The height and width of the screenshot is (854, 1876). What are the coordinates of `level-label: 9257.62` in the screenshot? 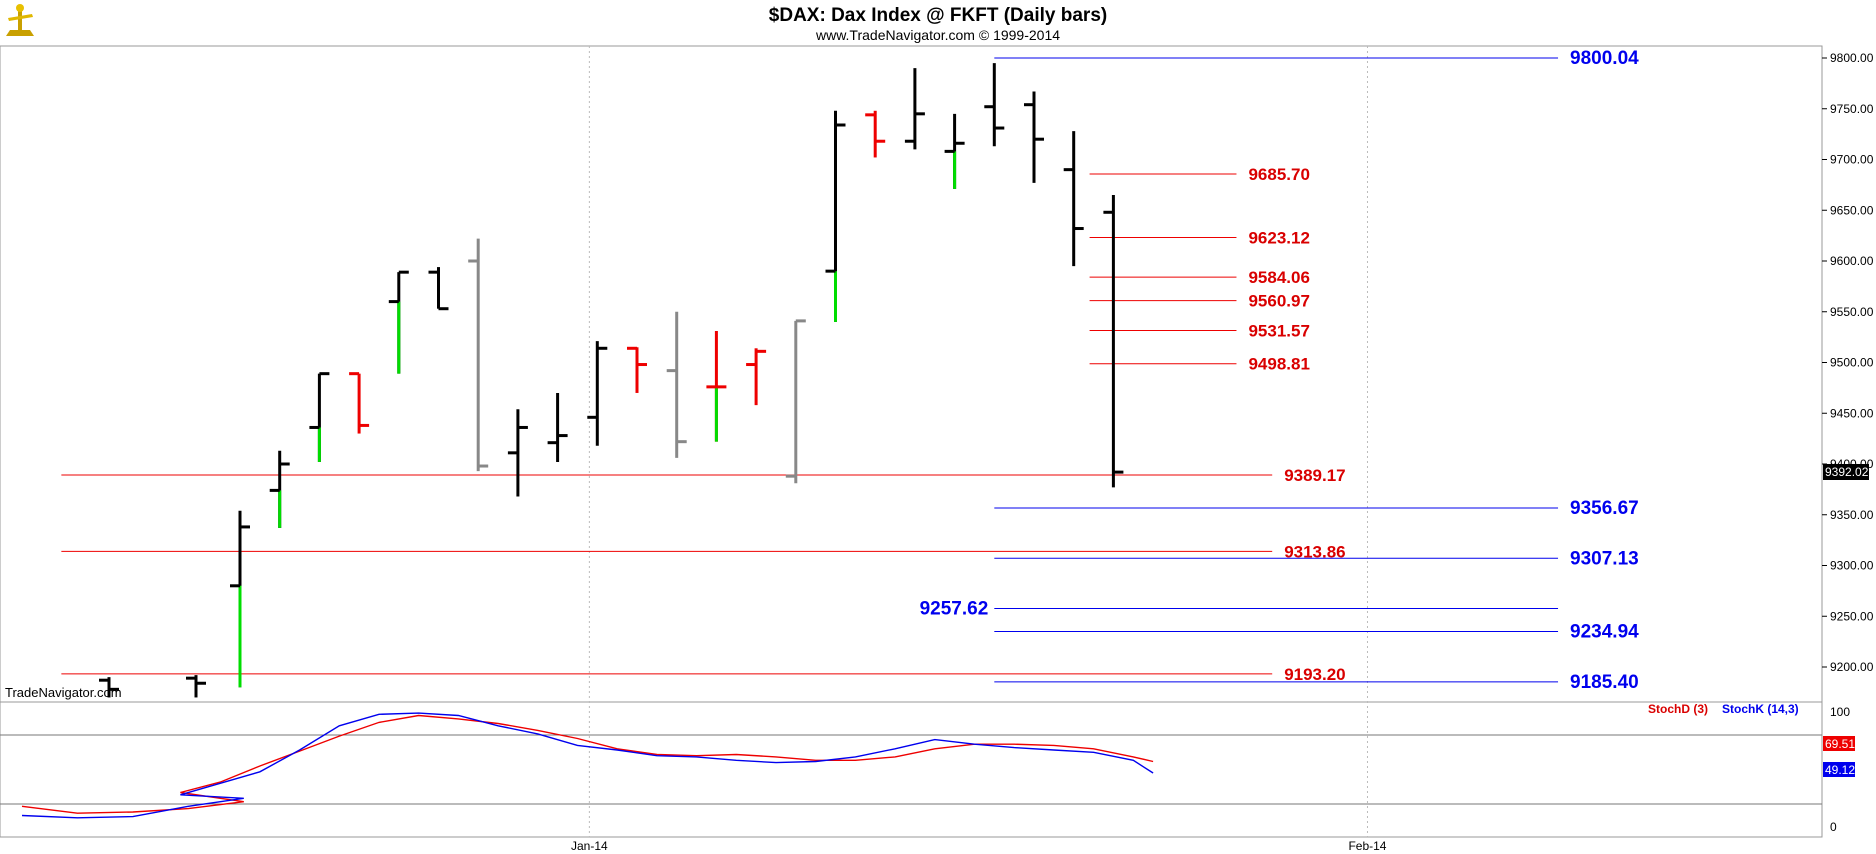 It's located at (954, 609).